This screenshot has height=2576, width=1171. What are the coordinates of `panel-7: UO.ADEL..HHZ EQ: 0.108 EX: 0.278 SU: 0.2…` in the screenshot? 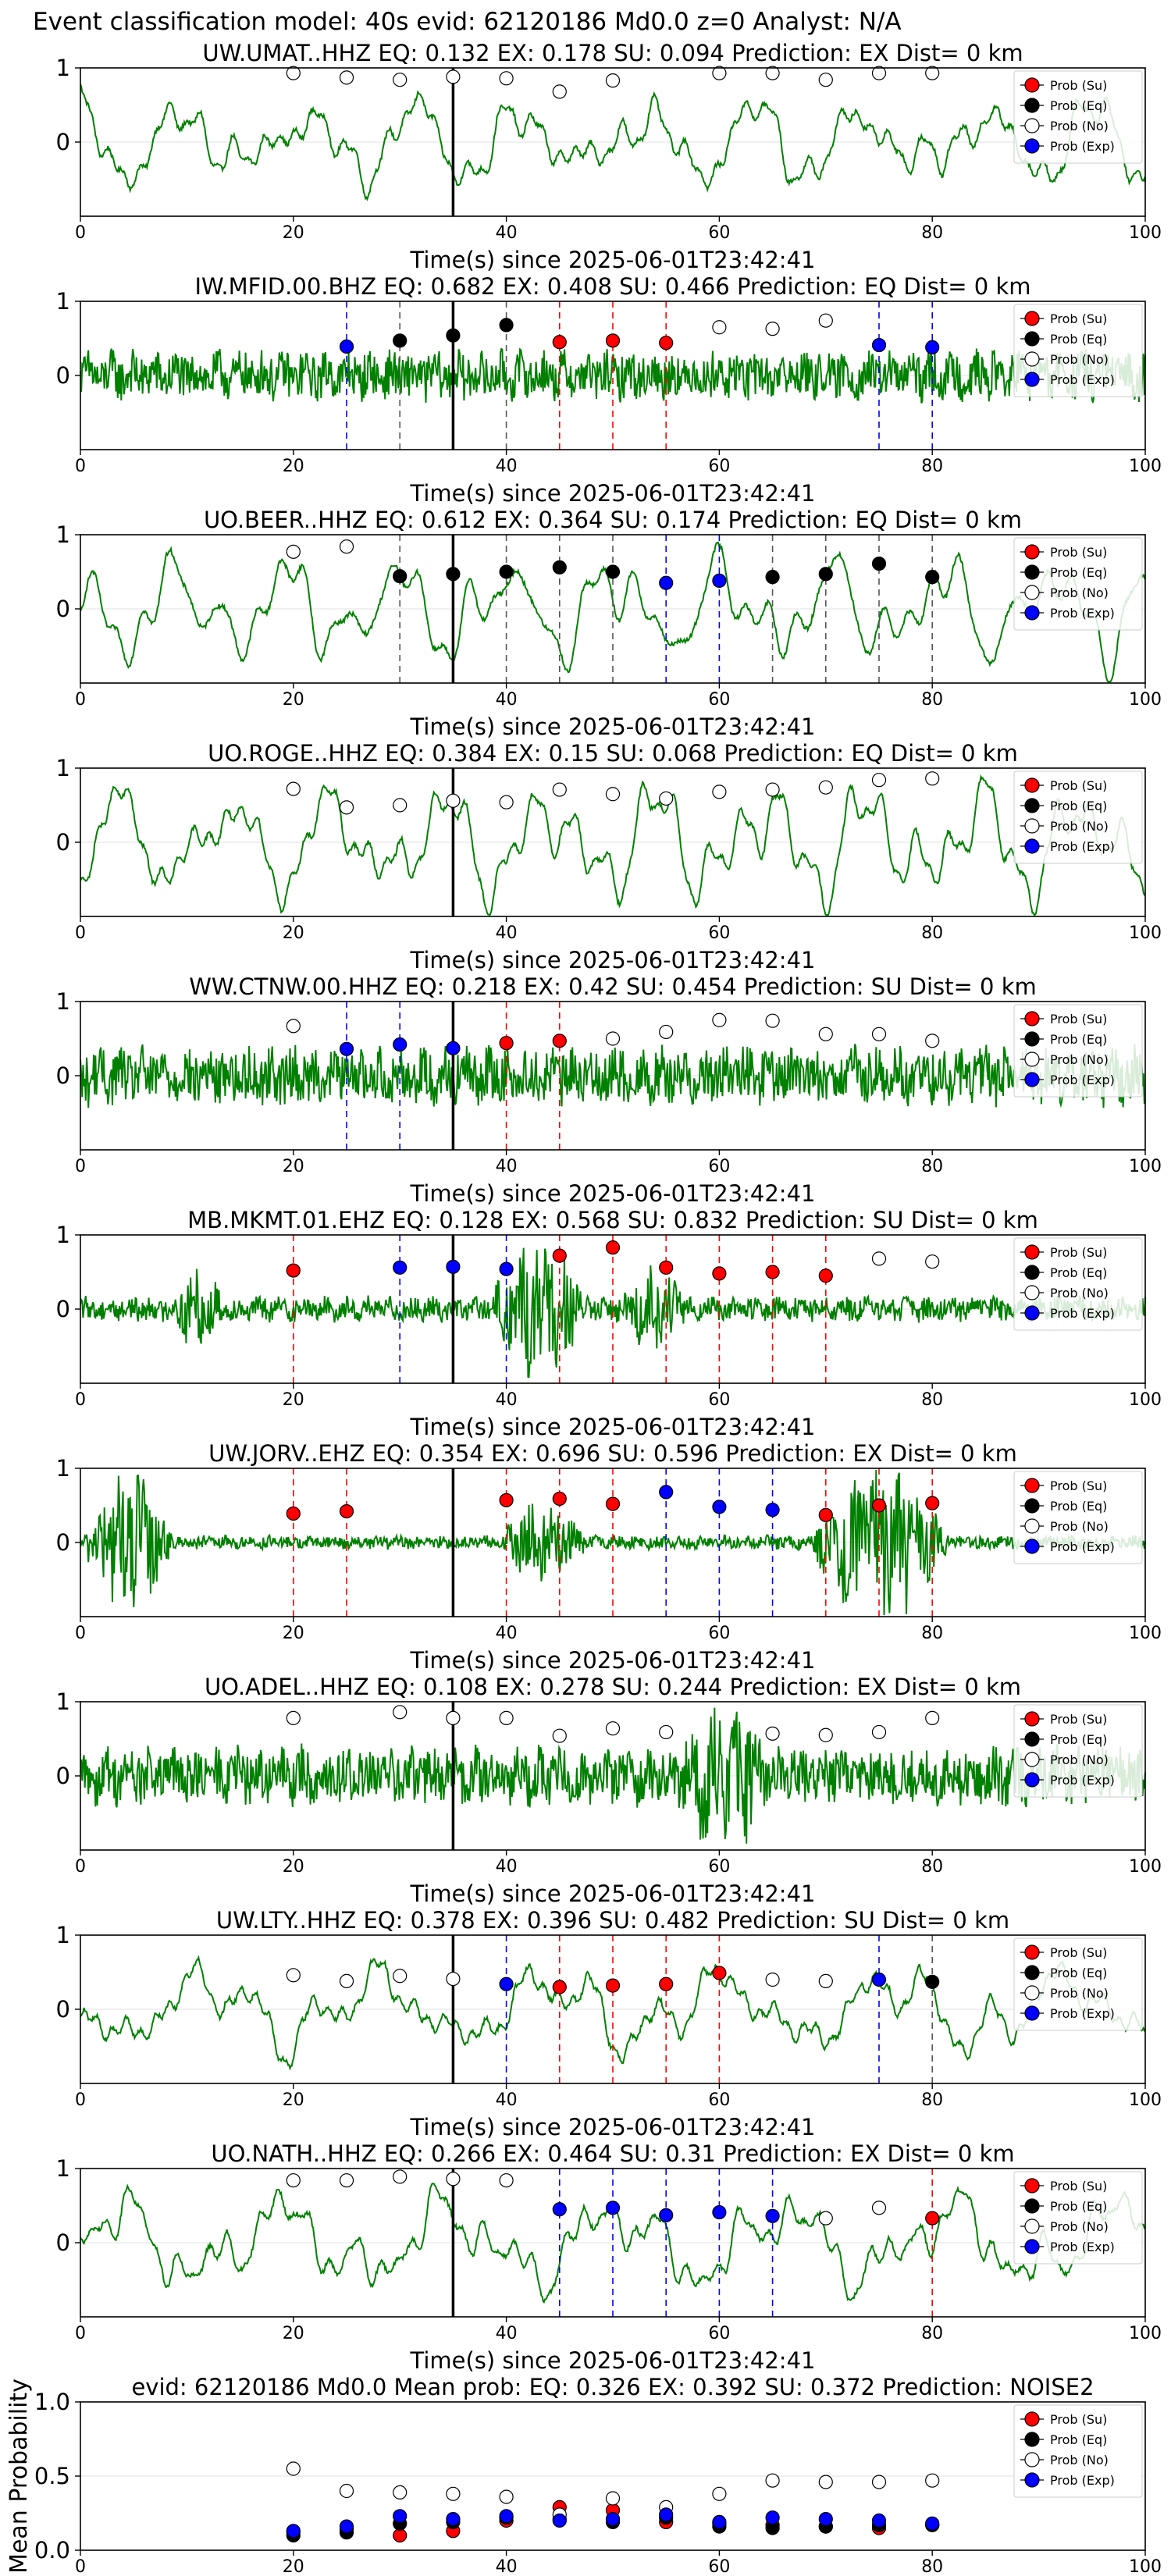 It's located at (609, 1790).